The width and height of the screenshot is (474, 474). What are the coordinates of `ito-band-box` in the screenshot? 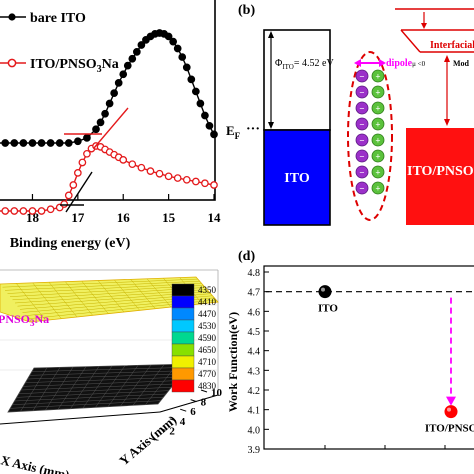 It's located at (297, 177).